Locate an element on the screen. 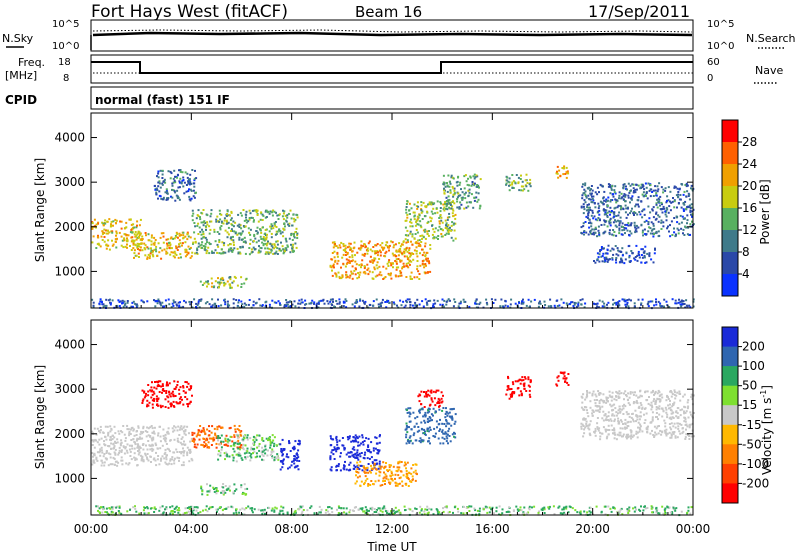 This screenshot has height=554, width=800. power-colorbar-swatch is located at coordinates (730, 219).